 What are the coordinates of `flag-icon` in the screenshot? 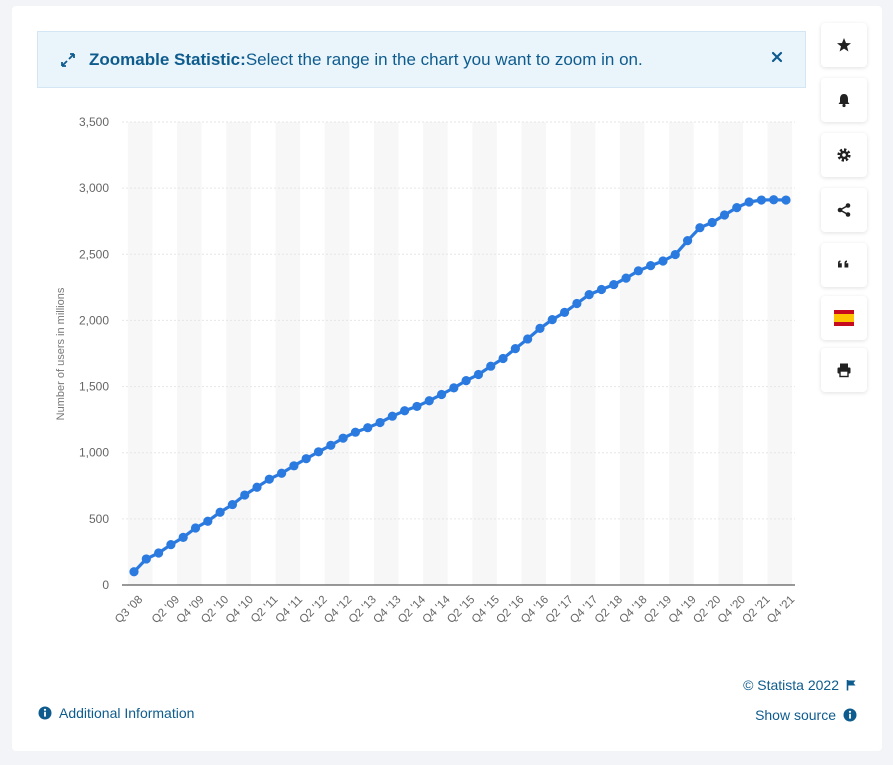 It's located at (844, 318).